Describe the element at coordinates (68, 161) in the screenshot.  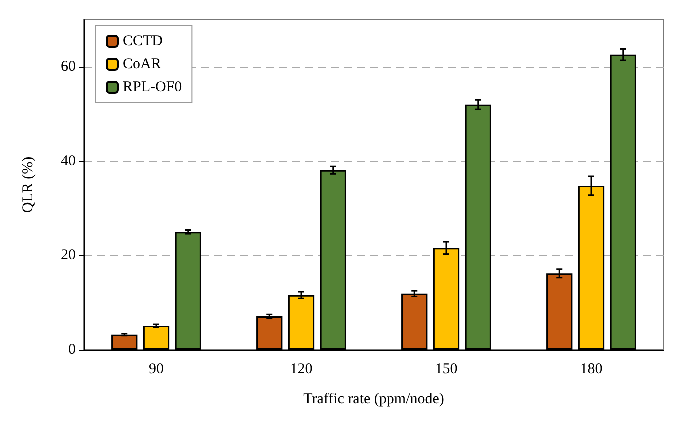
I see `y-tick-label: 40` at that location.